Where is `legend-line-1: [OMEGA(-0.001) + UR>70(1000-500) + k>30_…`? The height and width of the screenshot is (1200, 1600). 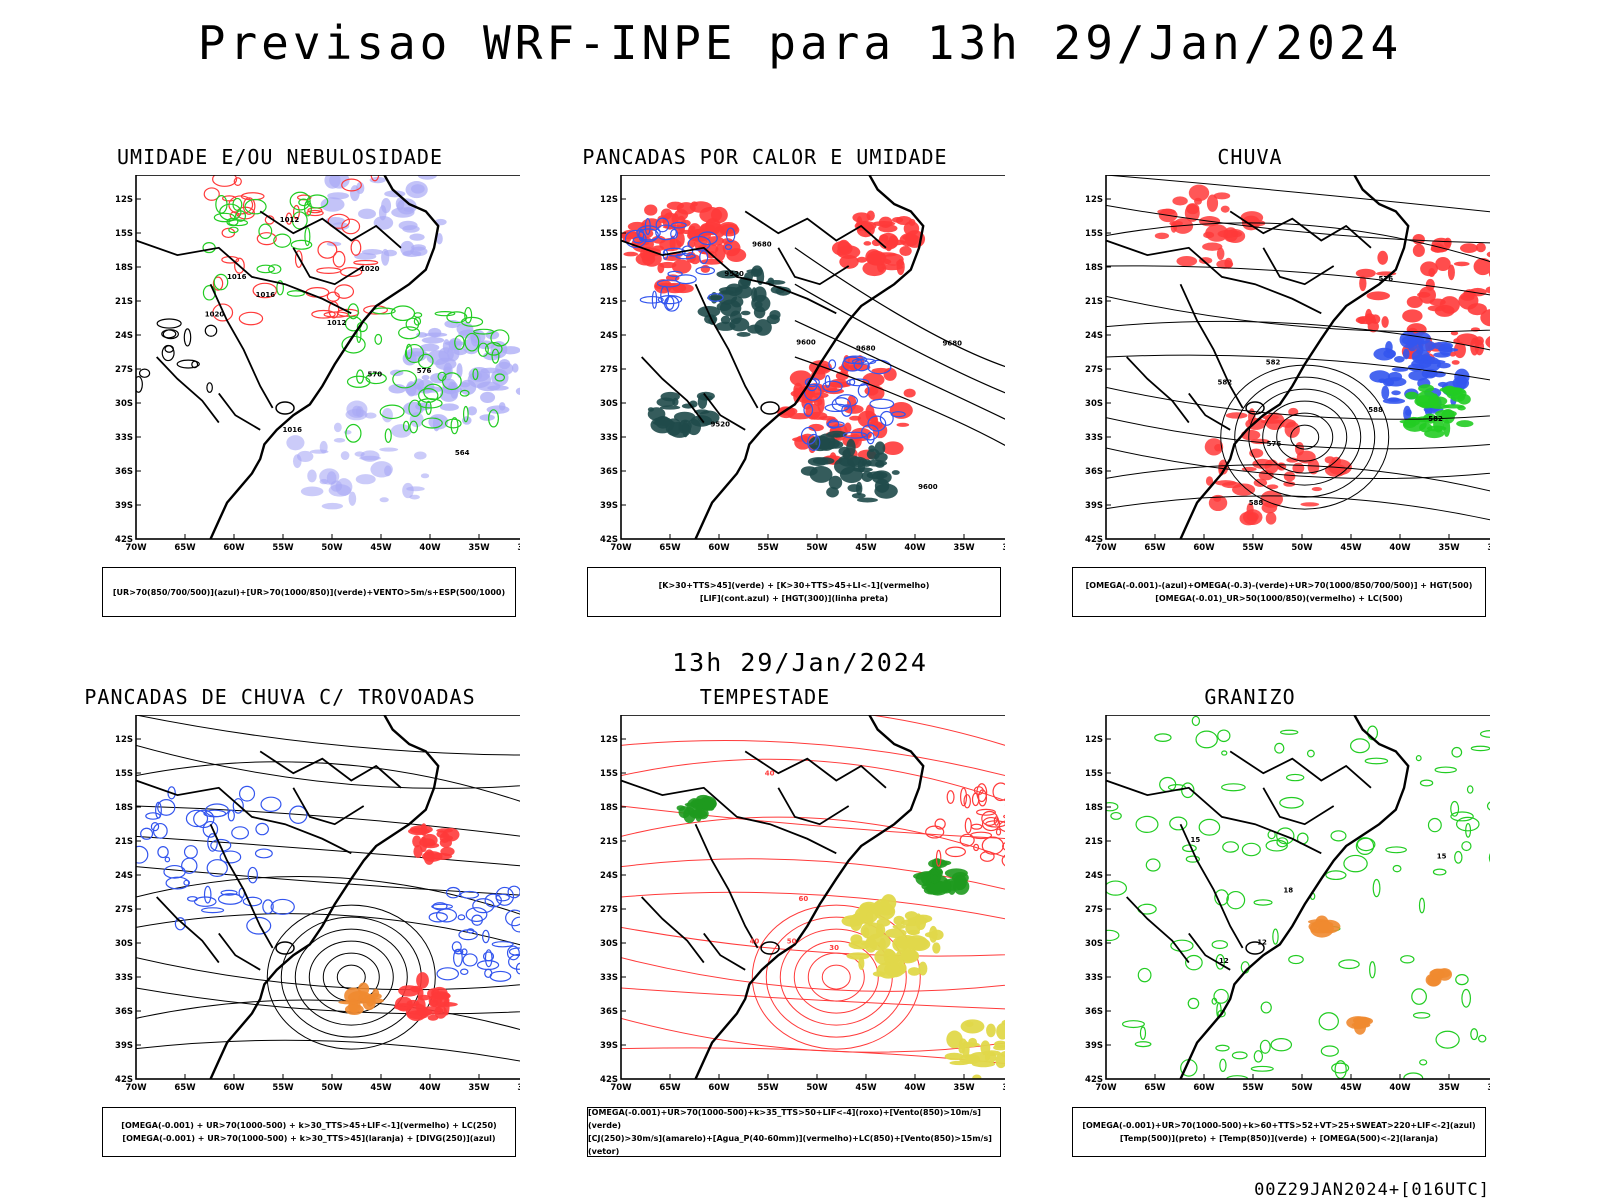
legend-line-1: [OMEGA(-0.001) + UR>70(1000-500) + k>30_… is located at coordinates (309, 1125).